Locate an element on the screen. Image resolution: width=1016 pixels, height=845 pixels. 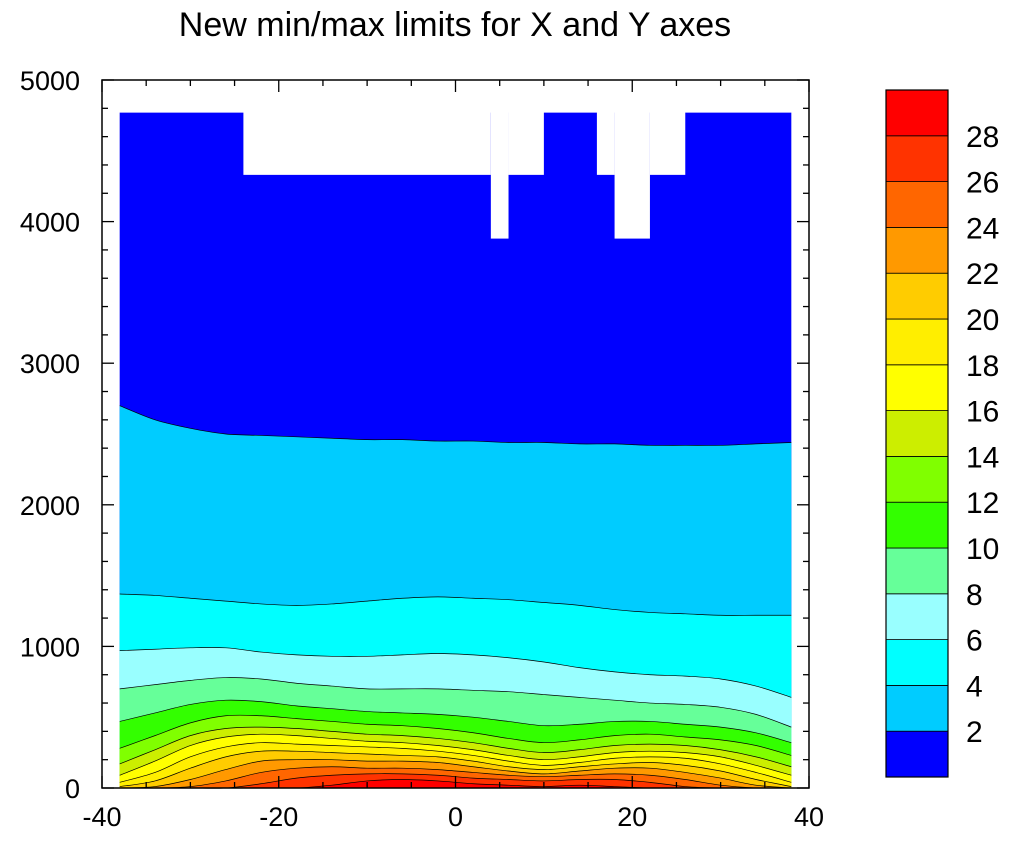
y-tick-label: 1000 is located at coordinates (50, 647).